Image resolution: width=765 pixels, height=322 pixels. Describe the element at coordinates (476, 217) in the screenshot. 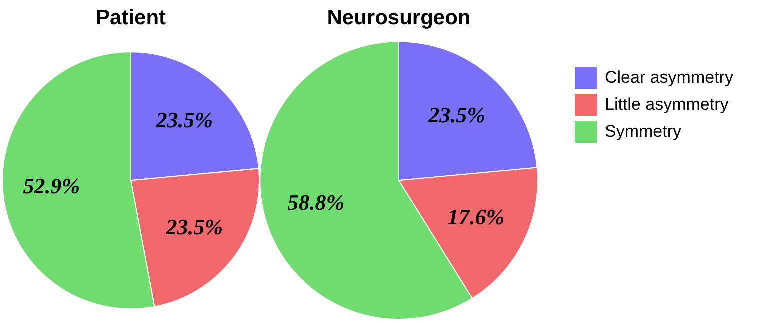

I see `data-label: 17.6%` at that location.